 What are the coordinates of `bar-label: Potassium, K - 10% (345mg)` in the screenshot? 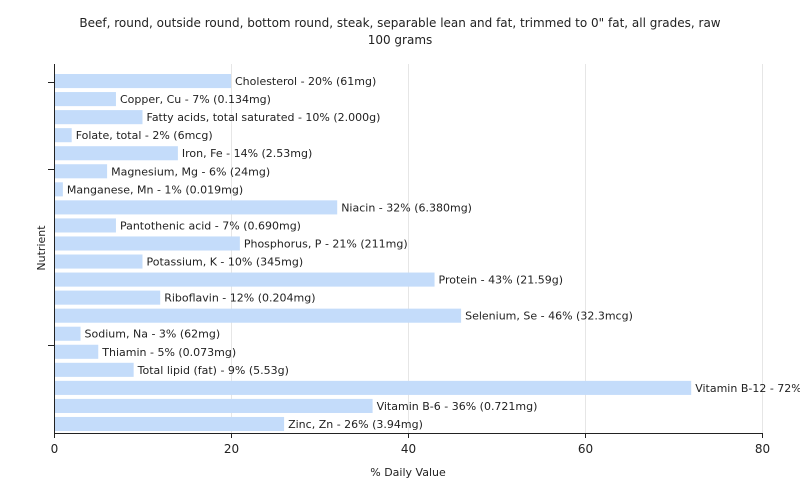 It's located at (225, 262).